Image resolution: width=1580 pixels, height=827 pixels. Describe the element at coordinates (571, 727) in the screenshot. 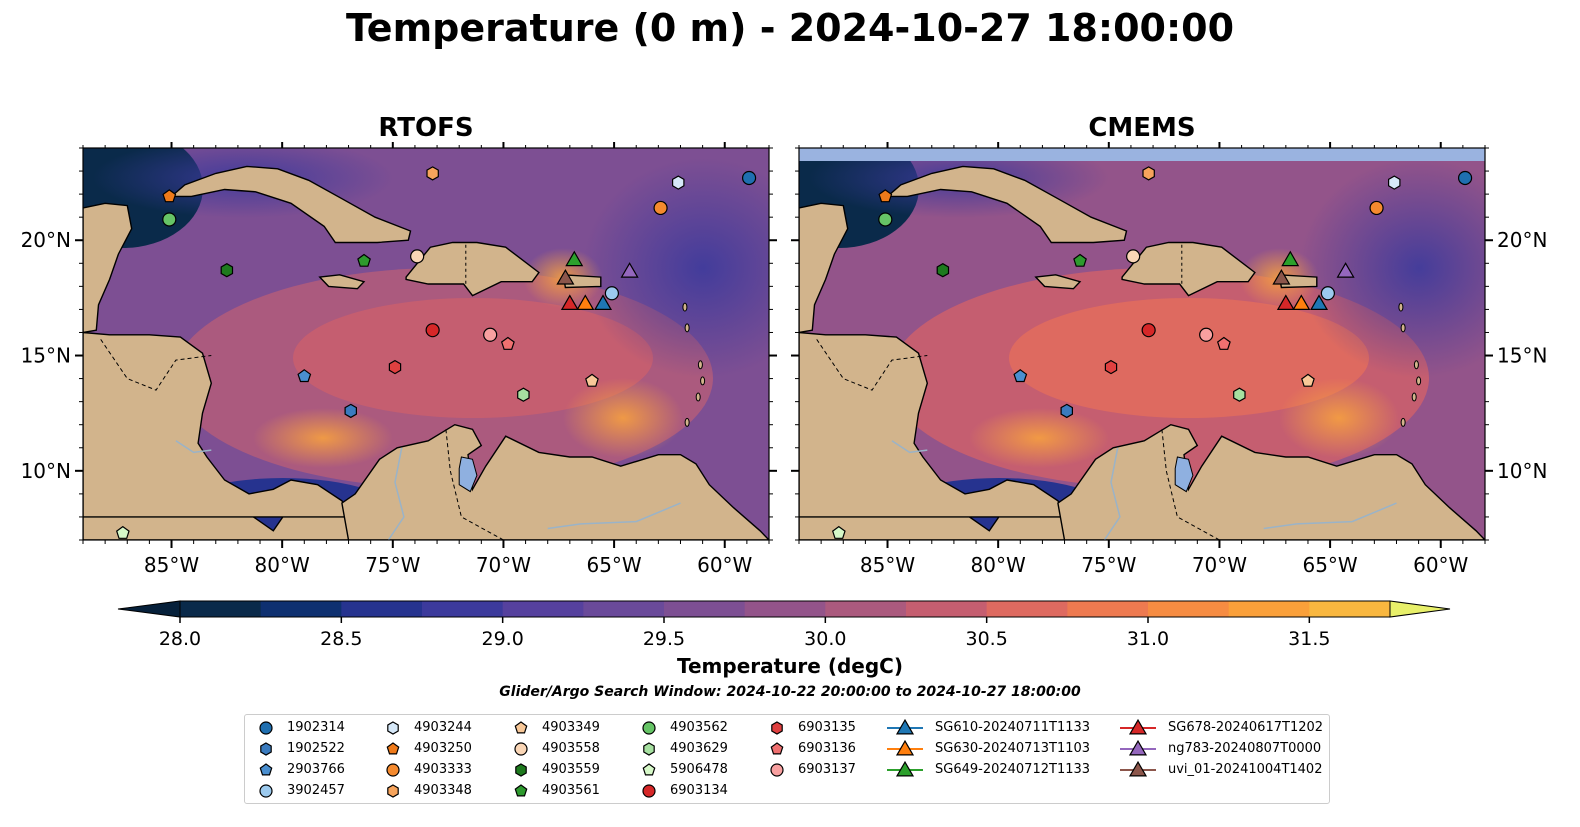

I see `legend-label: 4903349` at that location.